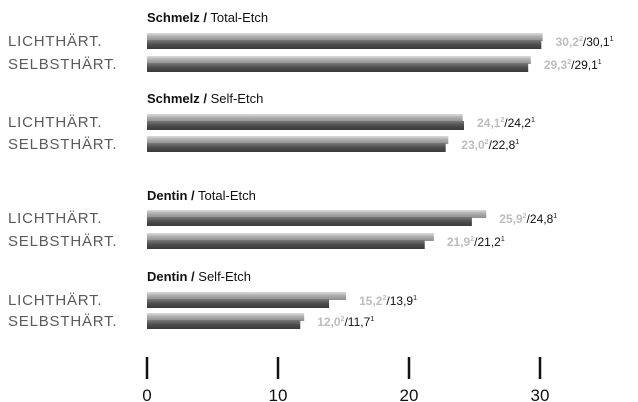  Describe the element at coordinates (345, 379) in the screenshot. I see `x-axis: 0 10 20 30` at that location.